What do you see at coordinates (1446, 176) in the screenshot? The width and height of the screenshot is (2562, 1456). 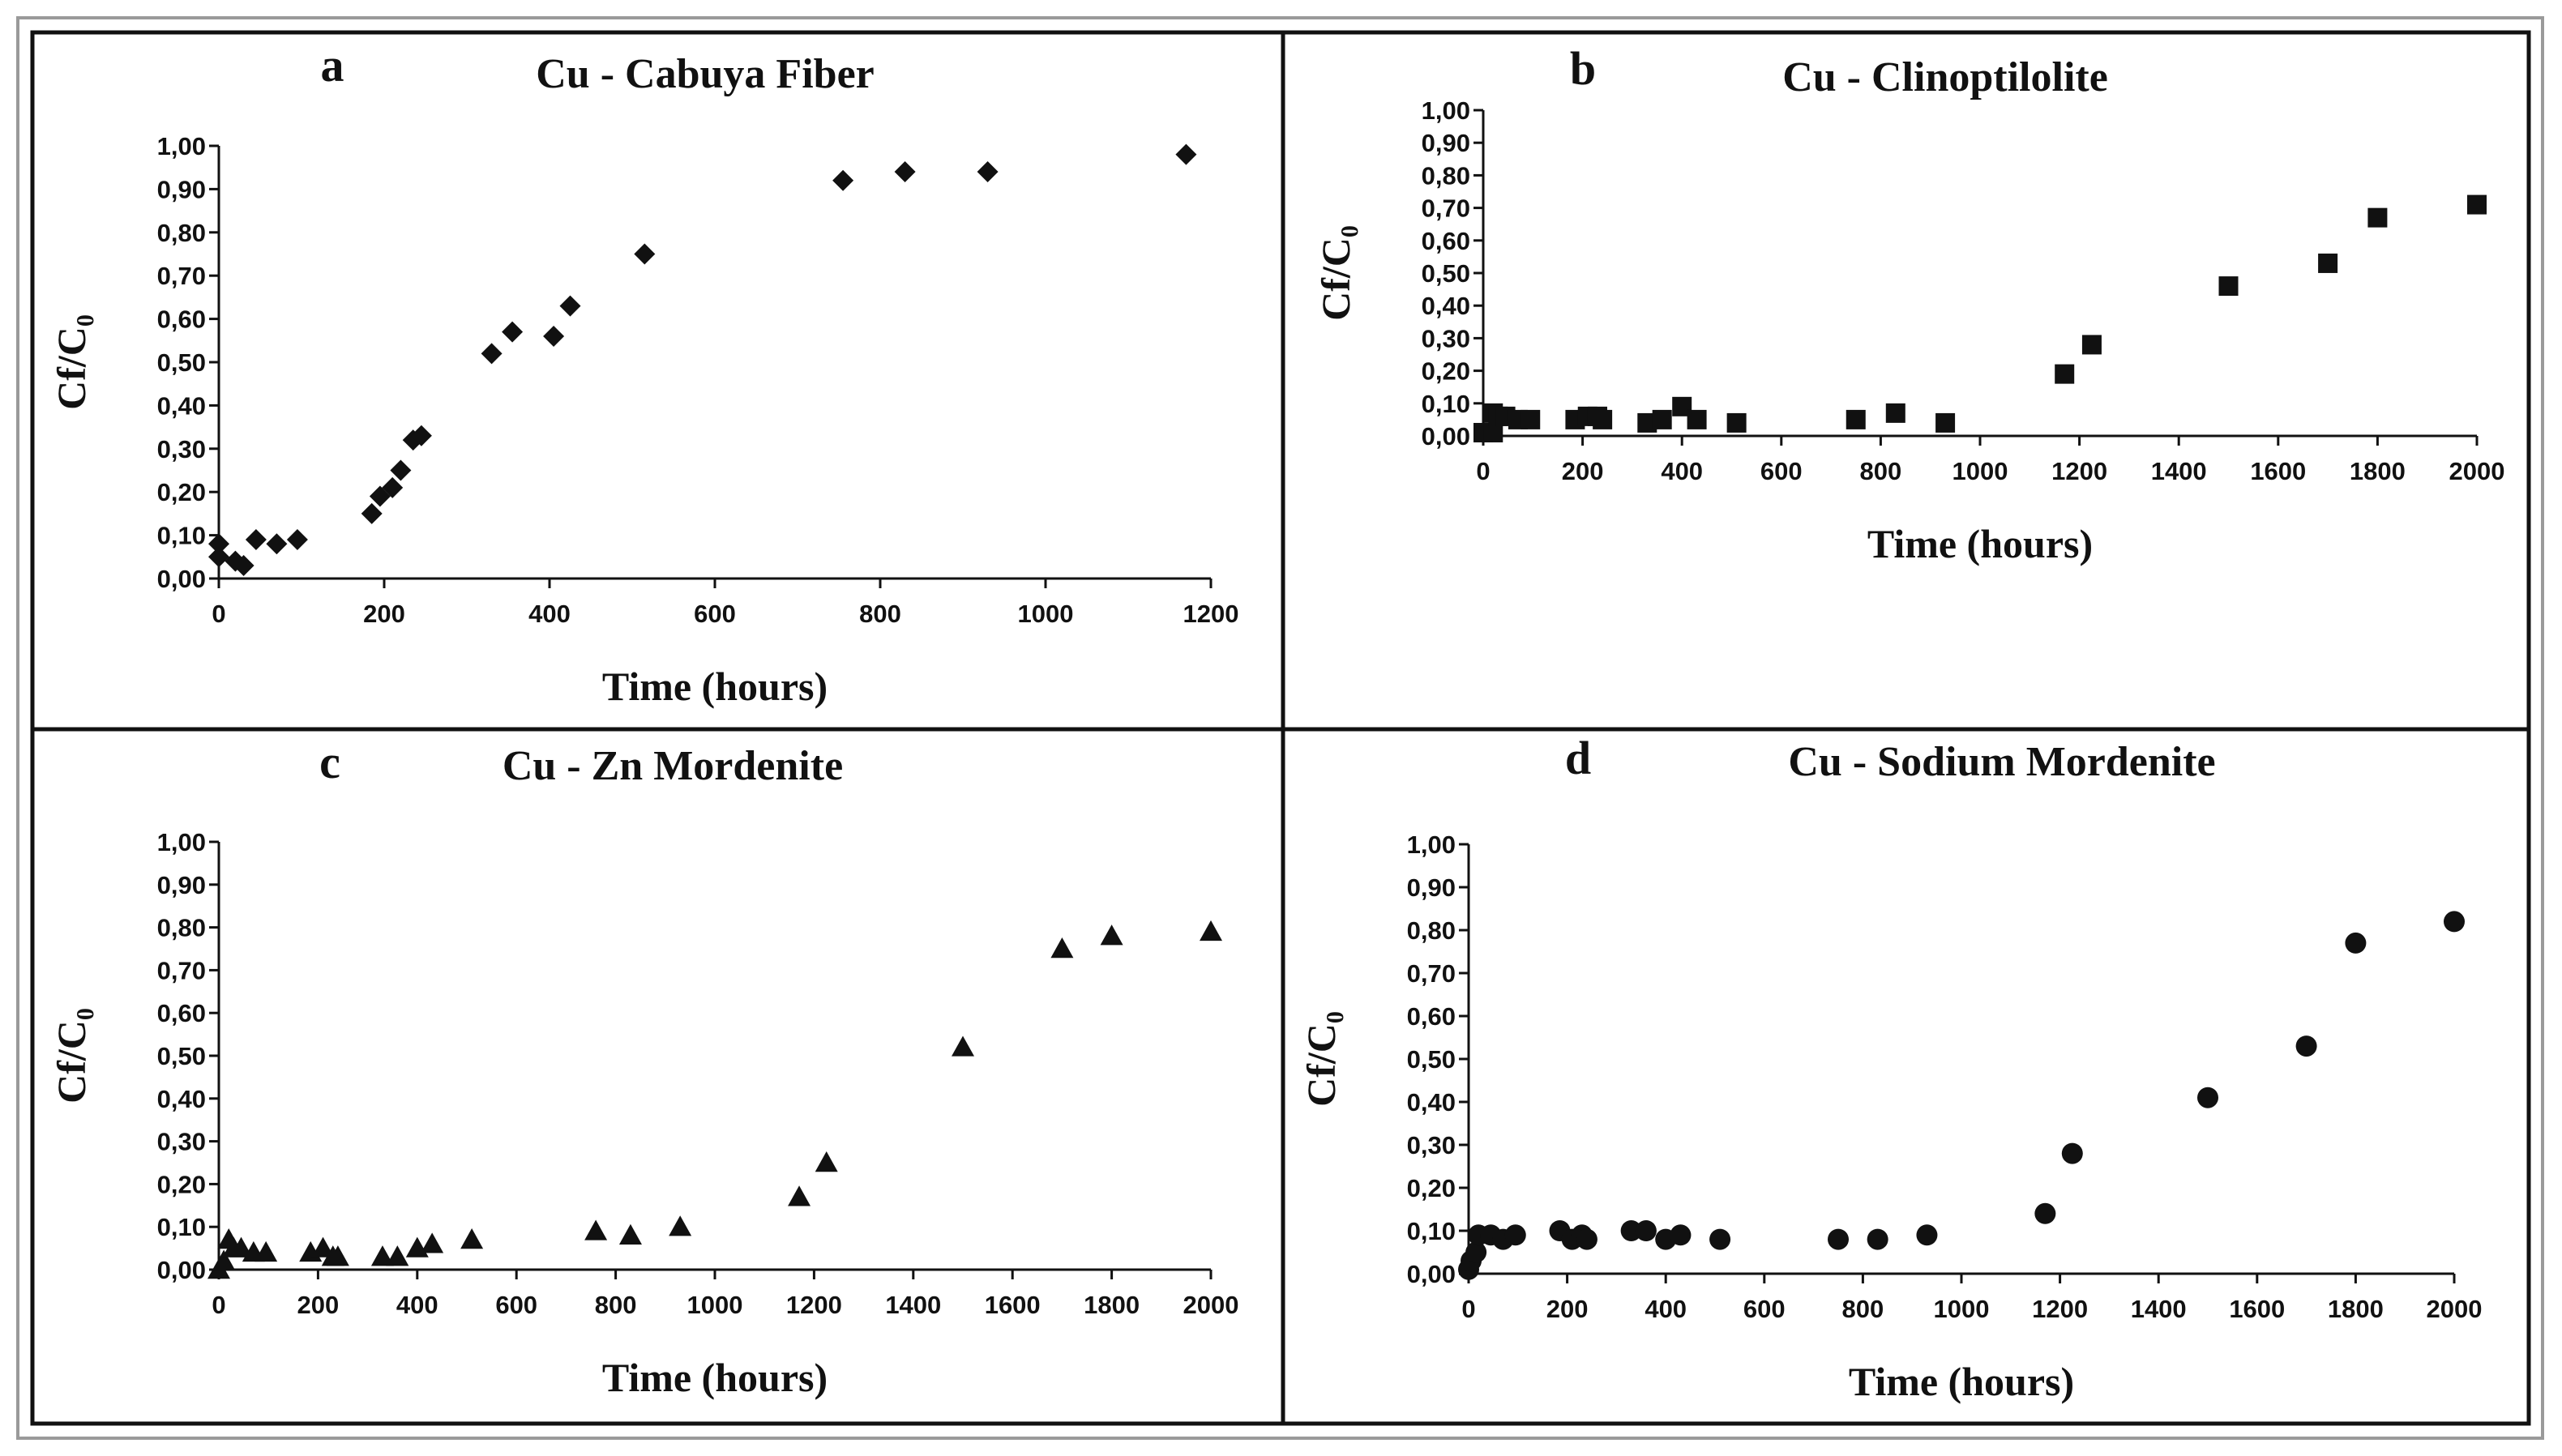 I see `y-tick-label: 0,80` at bounding box center [1446, 176].